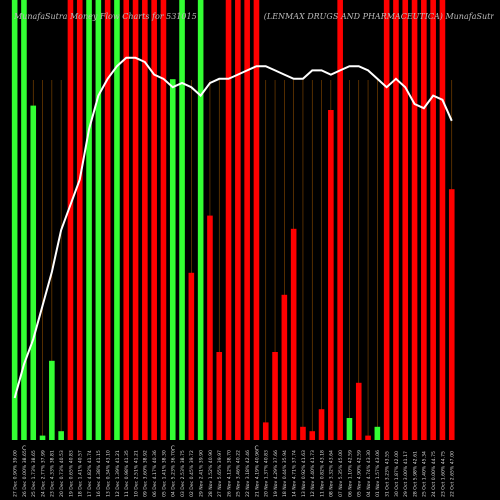 This screenshot has width=500, height=500. What do you see at coordinates (415, 474) in the screenshot?
I see `x-tick-label: 28 Oct 5.98% 42.61` at bounding box center [415, 474].